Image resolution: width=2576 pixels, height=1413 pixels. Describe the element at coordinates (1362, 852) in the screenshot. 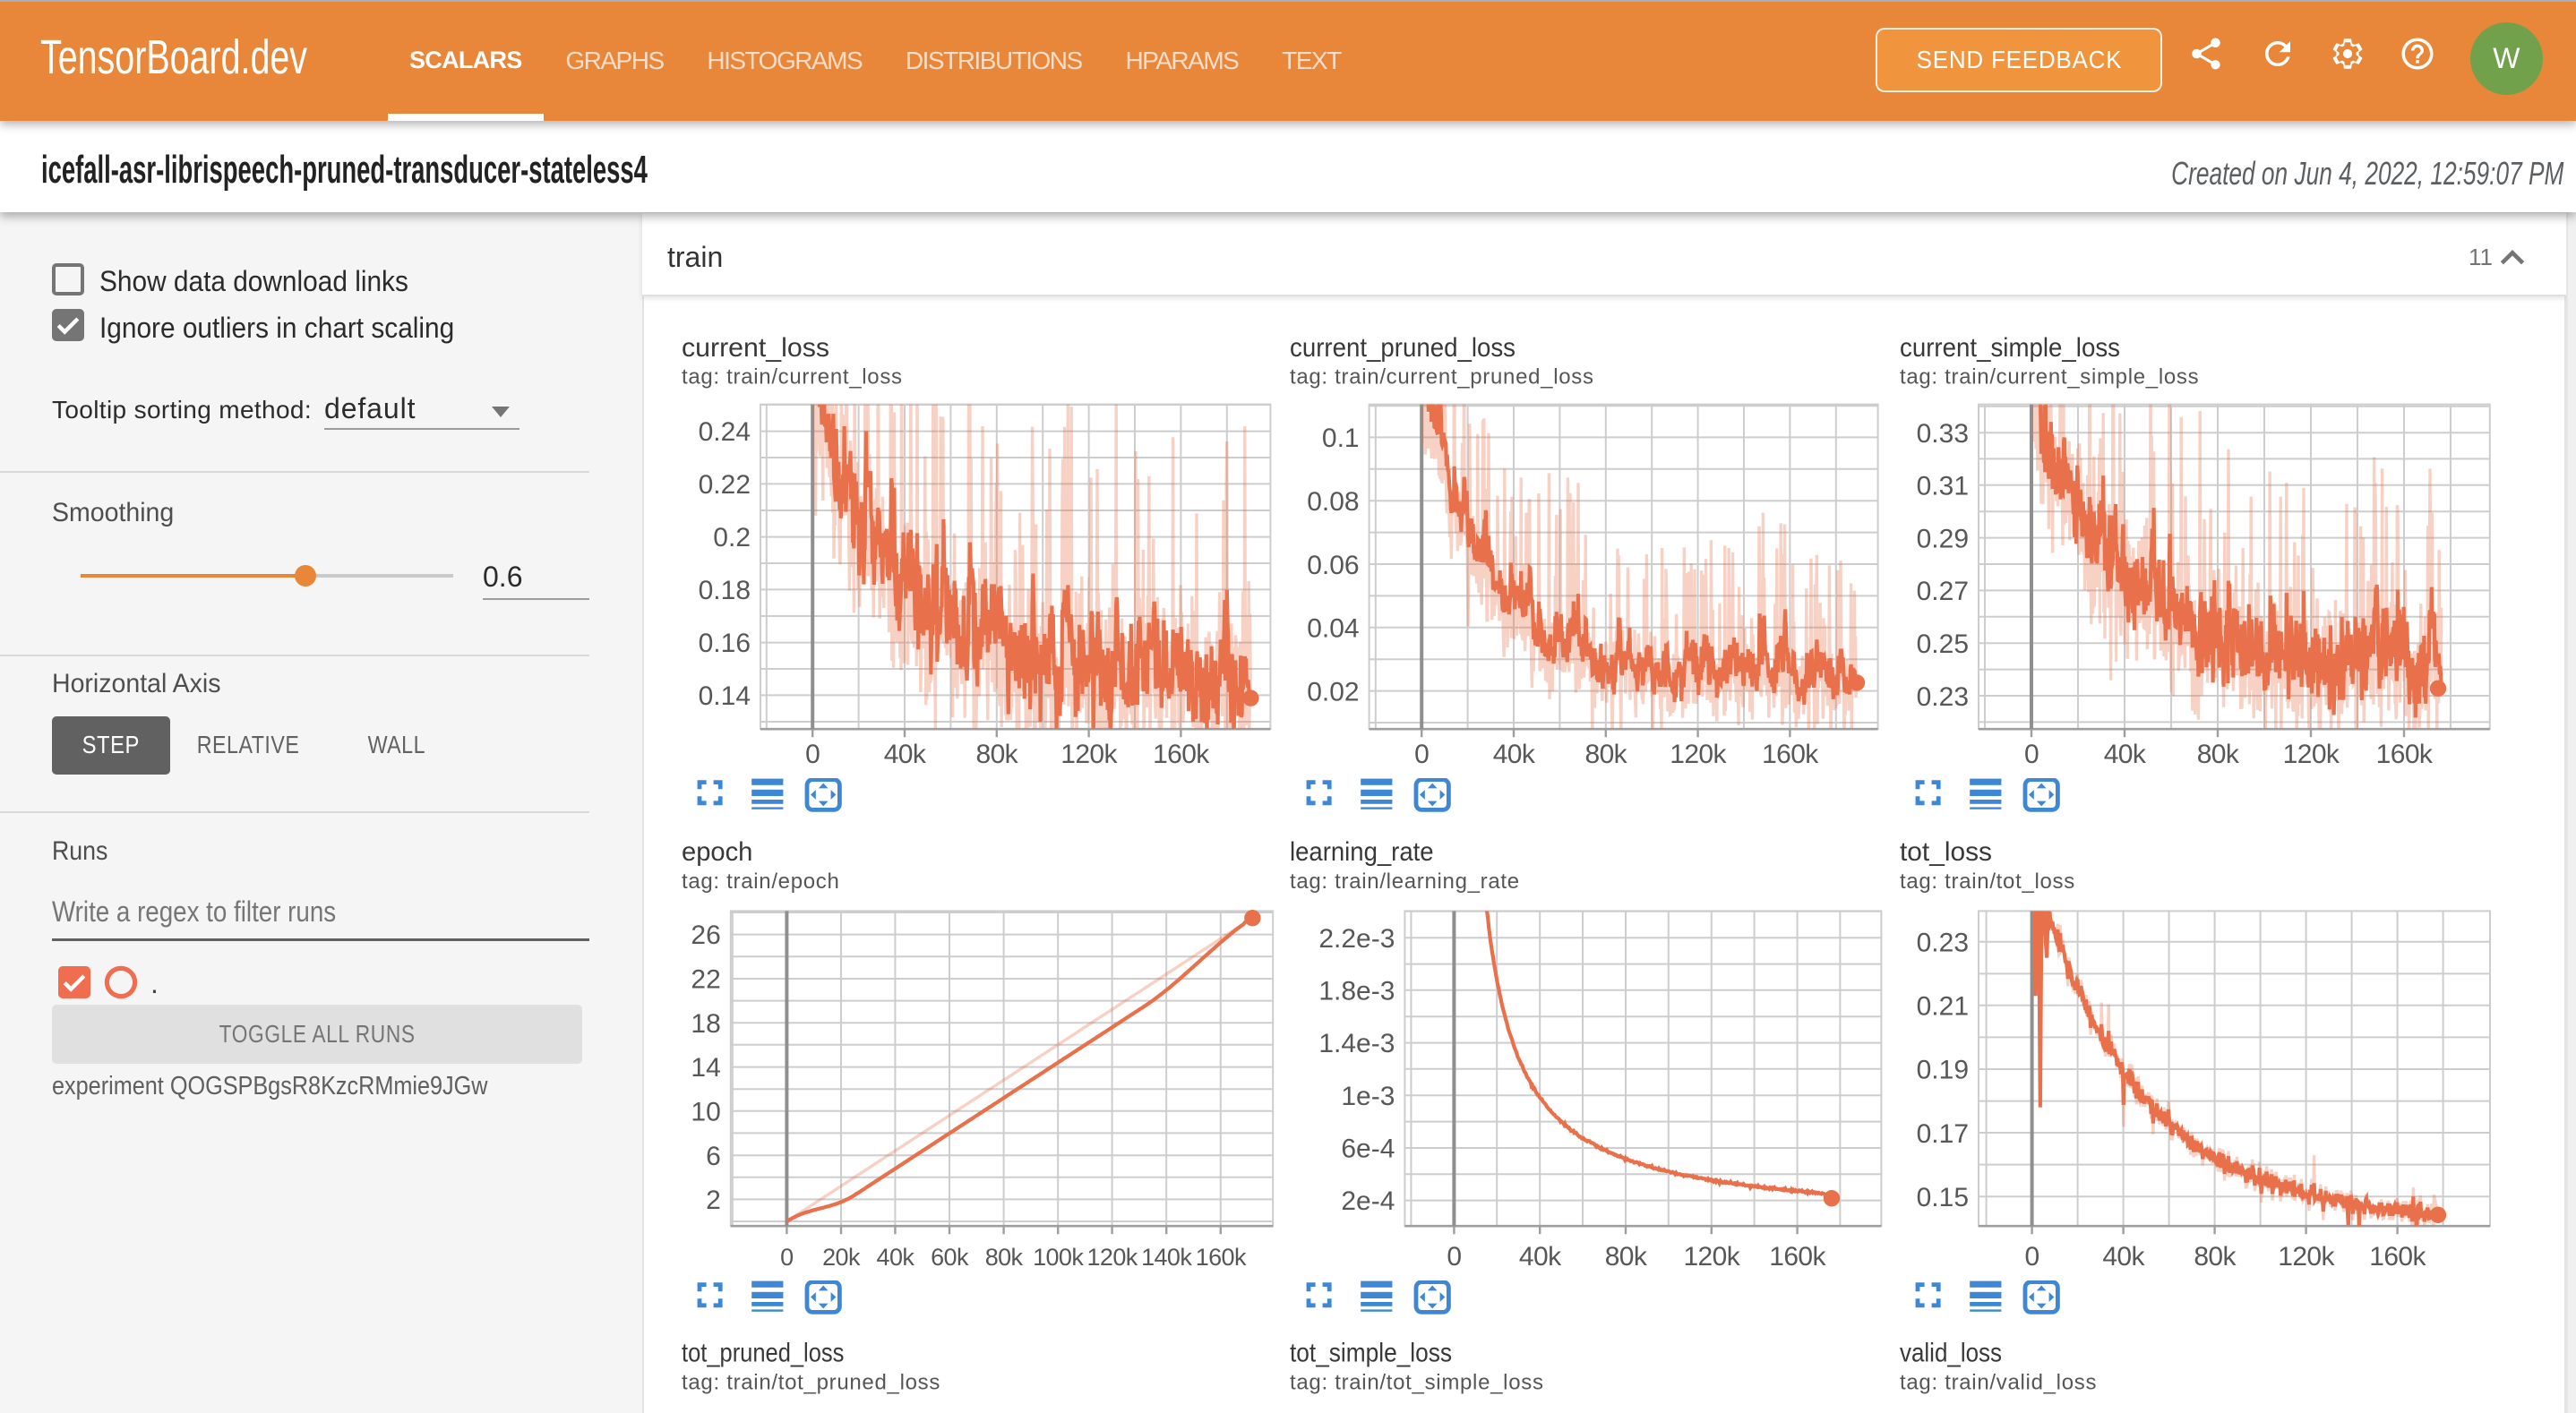

I see `svg-text: learning_rate` at that location.